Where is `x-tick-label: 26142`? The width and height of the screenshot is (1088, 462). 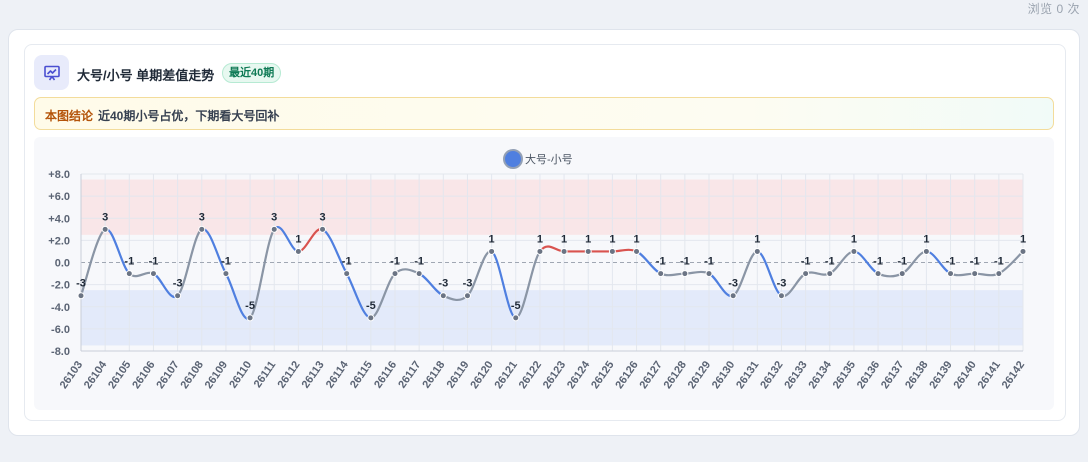
x-tick-label: 26142 is located at coordinates (1013, 375).